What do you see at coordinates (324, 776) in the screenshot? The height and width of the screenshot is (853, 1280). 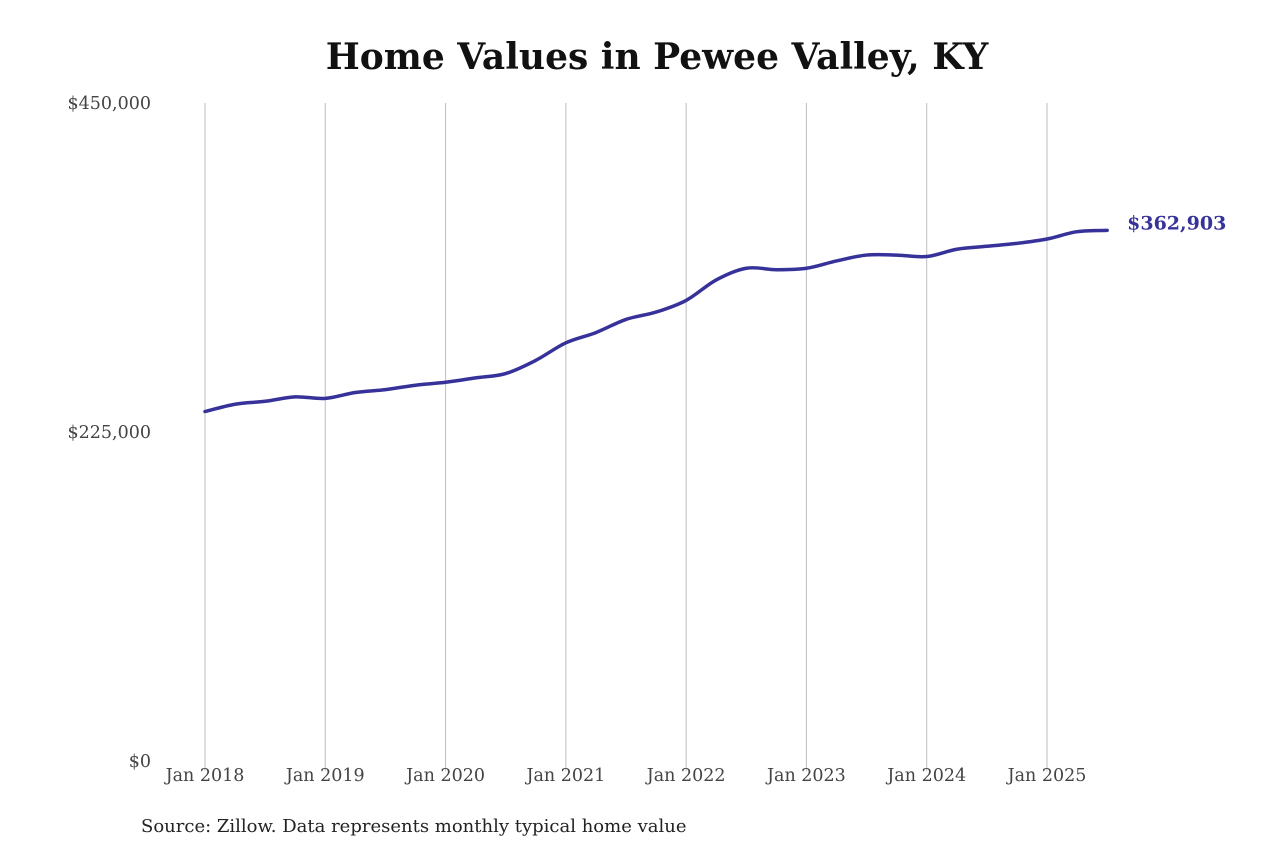 I see `x-tick-label: Jan 2019` at bounding box center [324, 776].